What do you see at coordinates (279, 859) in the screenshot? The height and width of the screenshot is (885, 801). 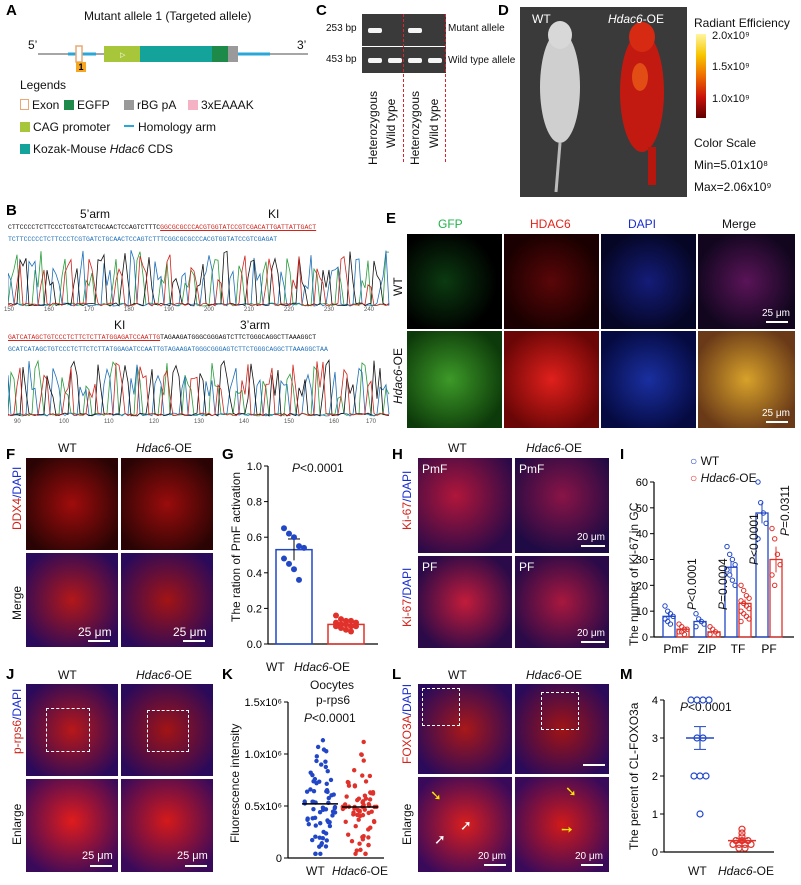 I see `y-tick-label: 0` at bounding box center [279, 859].